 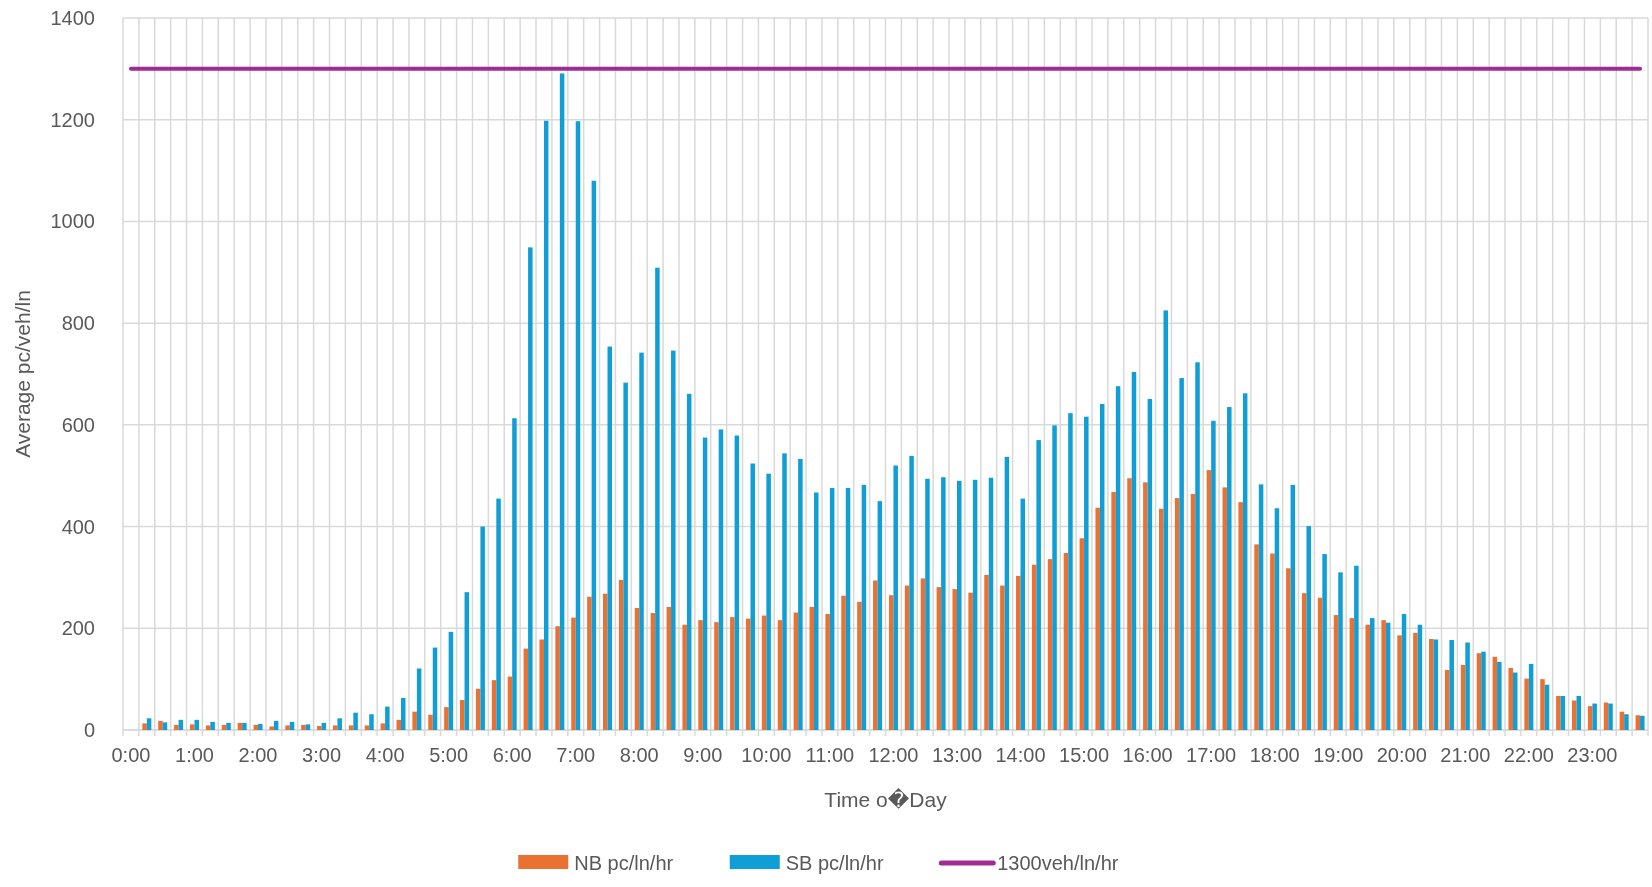 What do you see at coordinates (1401, 755) in the screenshot?
I see `x-tick-label: 20:00` at bounding box center [1401, 755].